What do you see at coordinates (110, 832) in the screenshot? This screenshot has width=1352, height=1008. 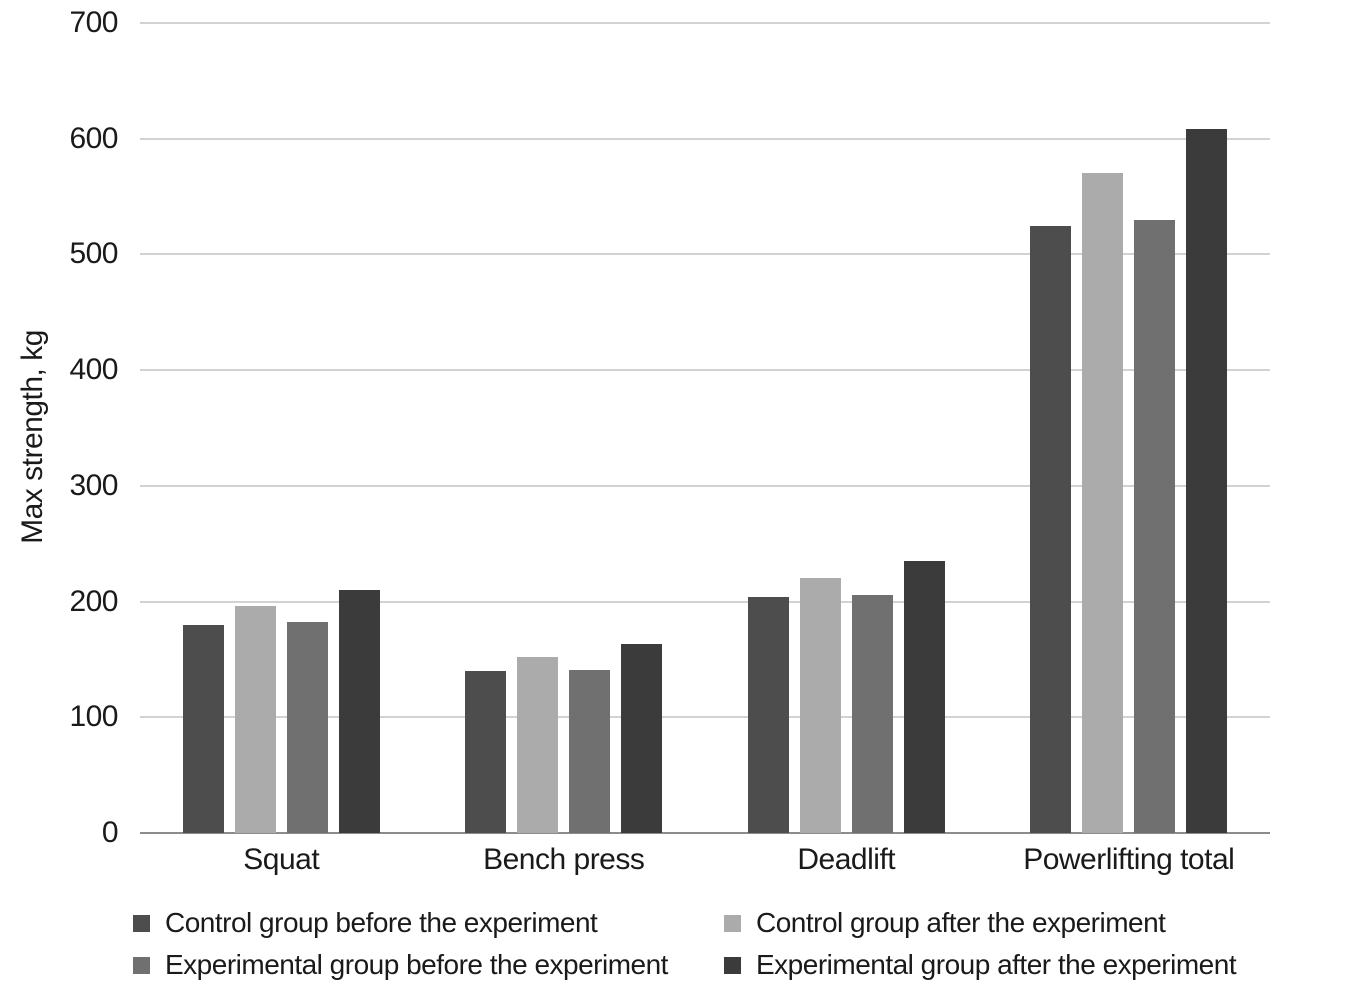 I see `y-tick-label: 0` at bounding box center [110, 832].